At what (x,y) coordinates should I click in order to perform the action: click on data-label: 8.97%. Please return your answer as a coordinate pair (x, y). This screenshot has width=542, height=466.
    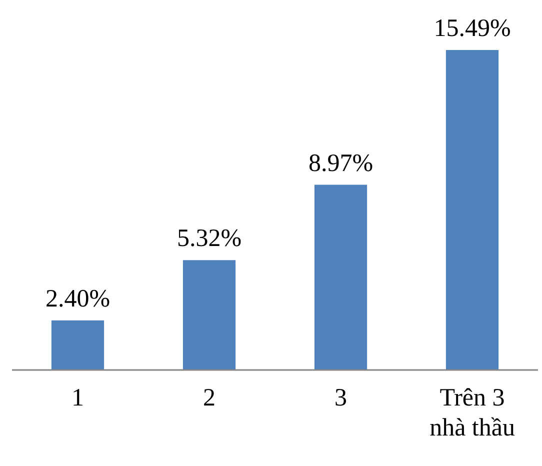
    Looking at the image, I should click on (341, 163).